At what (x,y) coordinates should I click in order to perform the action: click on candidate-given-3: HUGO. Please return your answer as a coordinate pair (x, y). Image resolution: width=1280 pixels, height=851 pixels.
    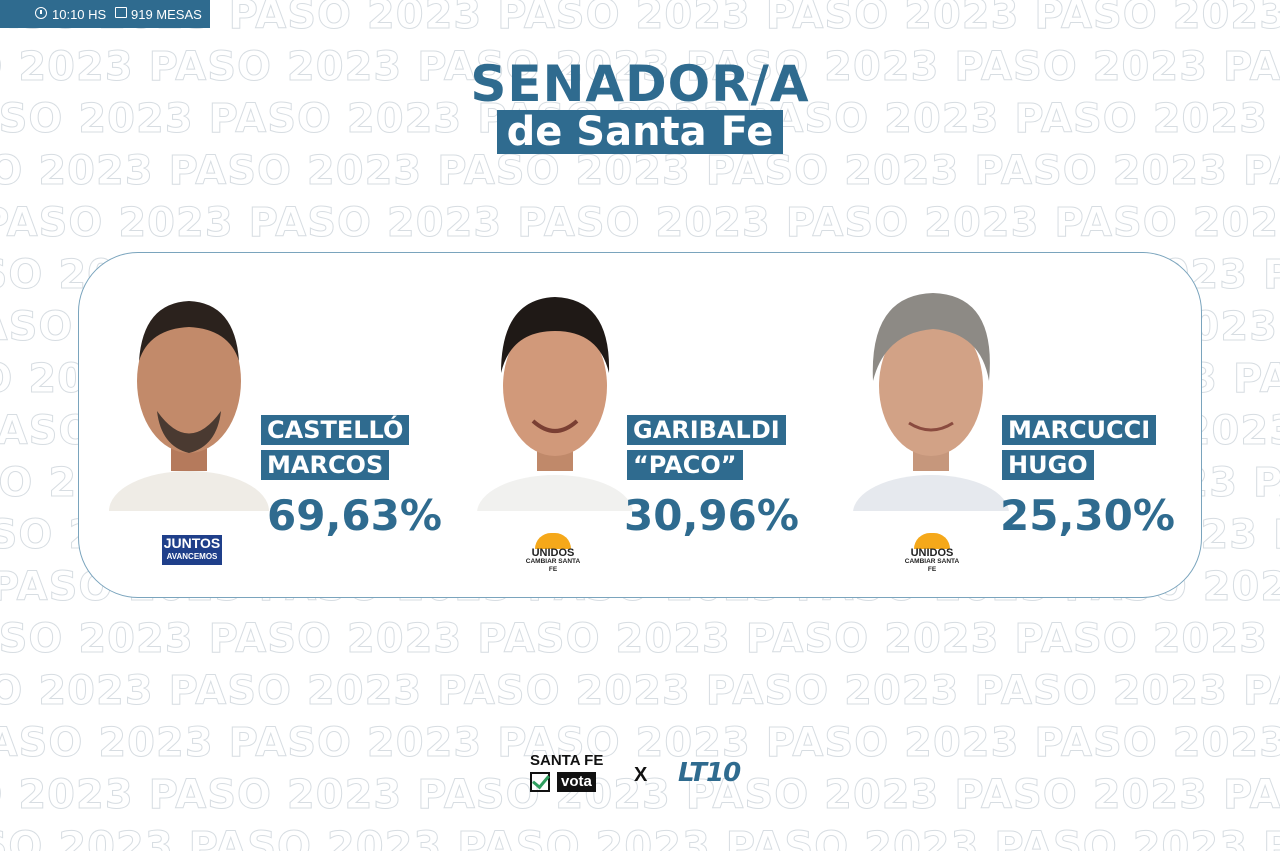
    Looking at the image, I should click on (1048, 465).